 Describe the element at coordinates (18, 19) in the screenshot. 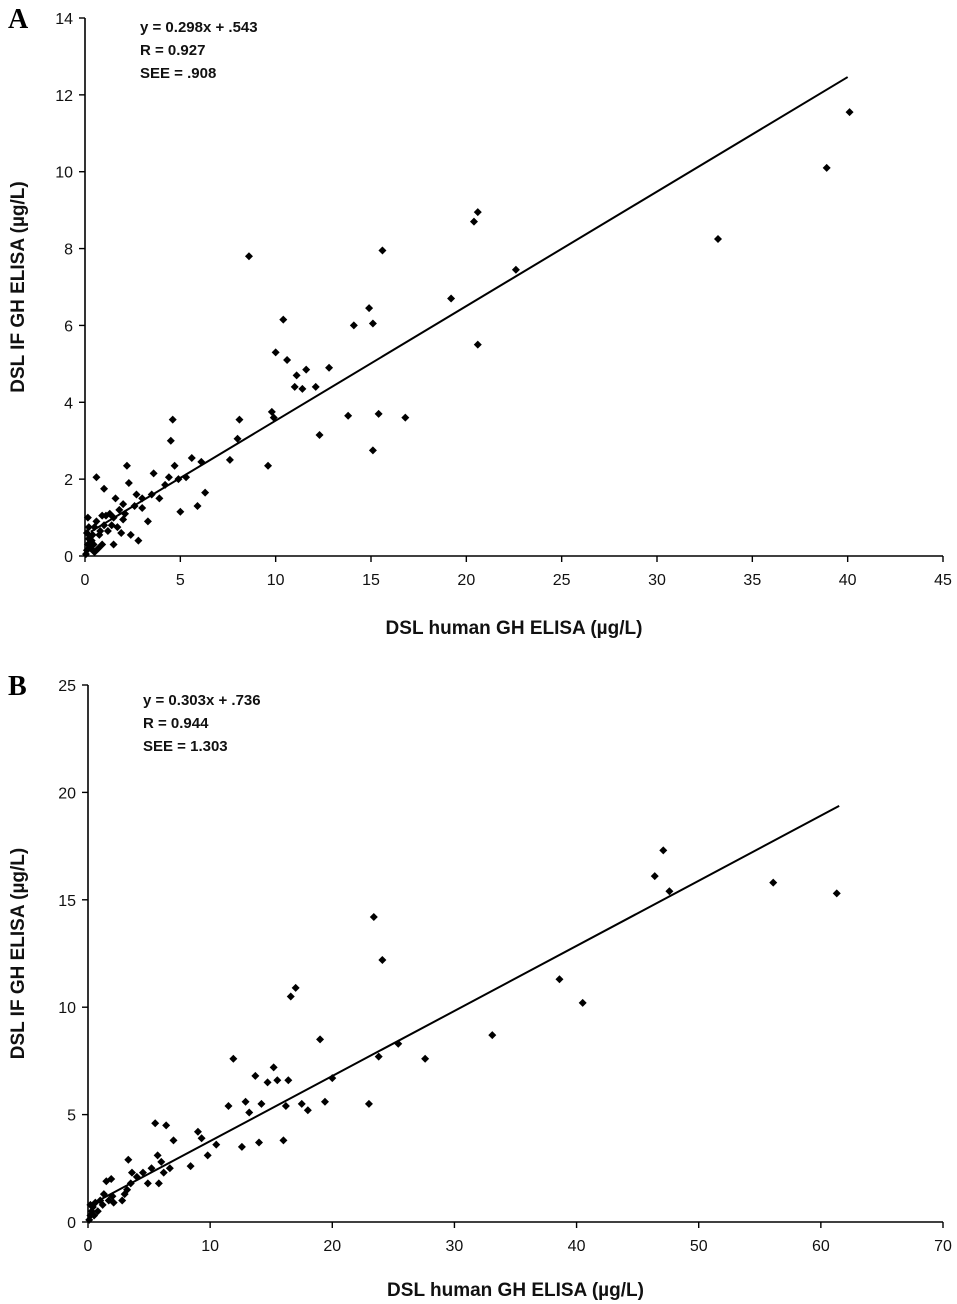

I see `panel-label: A` at that location.